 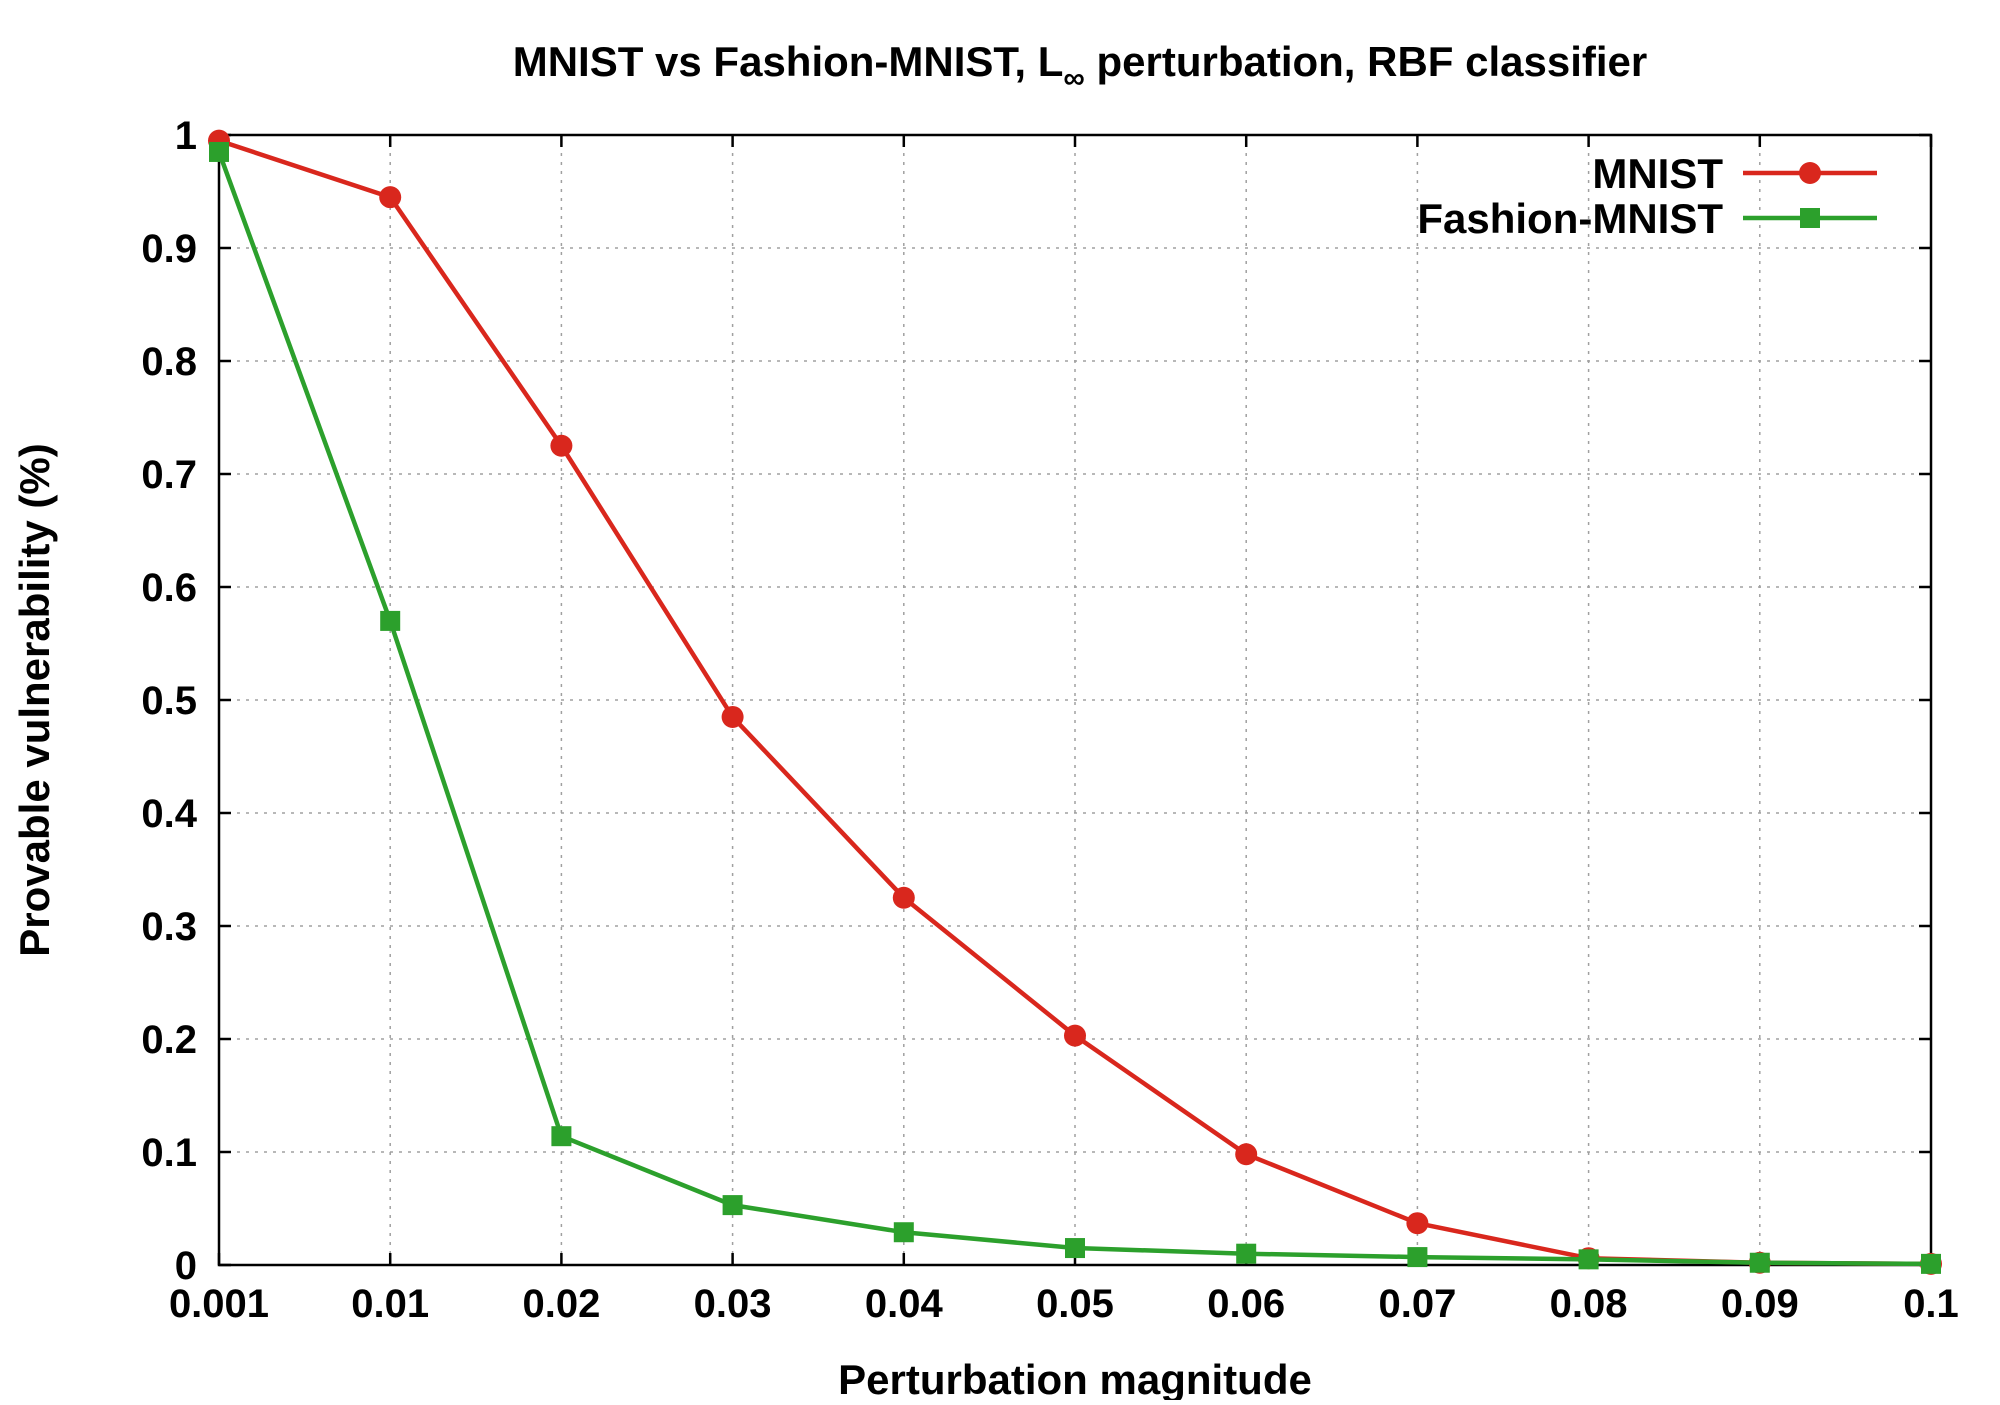 What do you see at coordinates (733, 1304) in the screenshot?
I see `x-tick-label: 0.03` at bounding box center [733, 1304].